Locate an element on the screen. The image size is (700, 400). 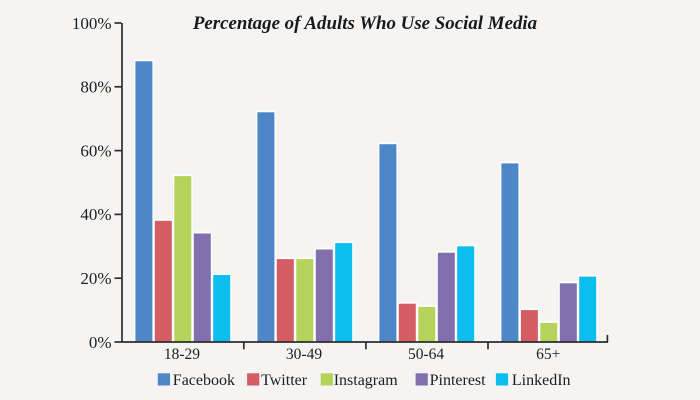
svg-text: 20% is located at coordinates (95, 278).